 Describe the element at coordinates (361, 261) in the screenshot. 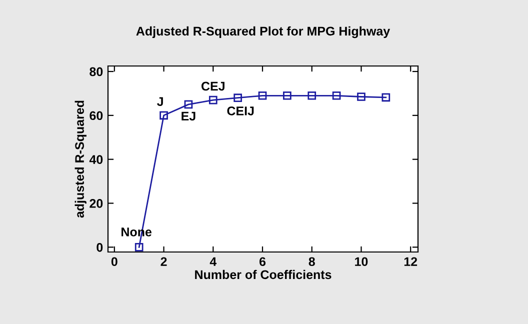

I see `x-tick-label: 10` at that location.